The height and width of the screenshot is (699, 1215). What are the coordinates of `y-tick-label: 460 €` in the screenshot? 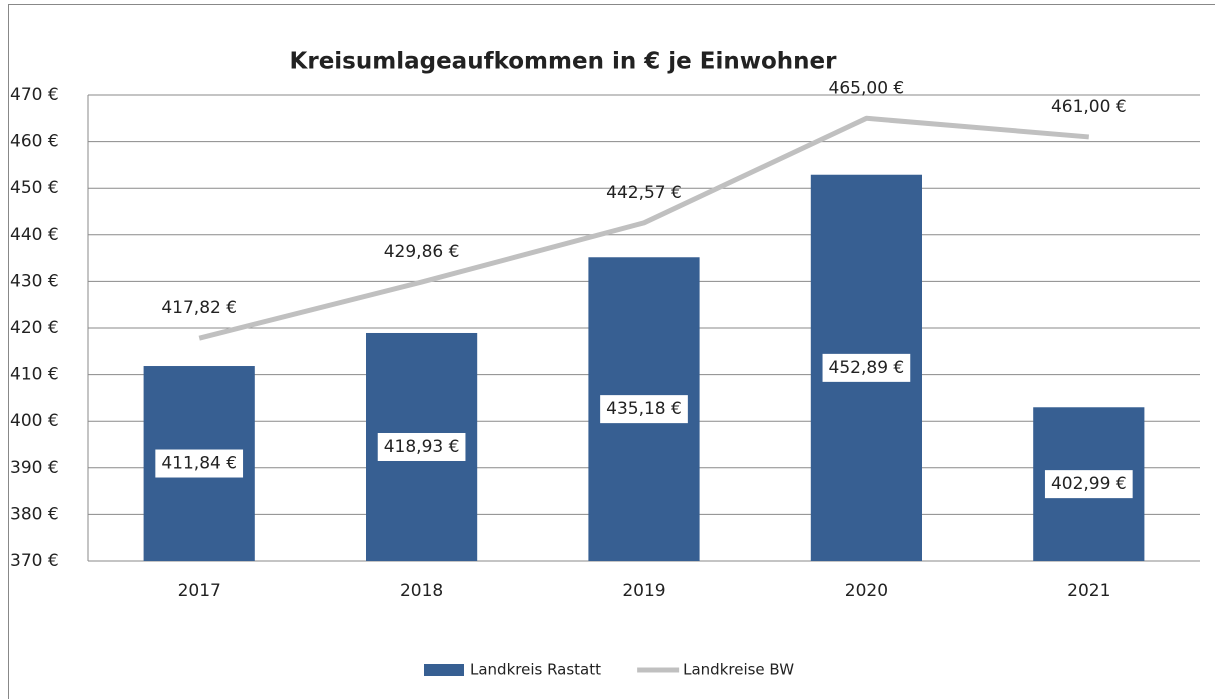 It's located at (34, 142).